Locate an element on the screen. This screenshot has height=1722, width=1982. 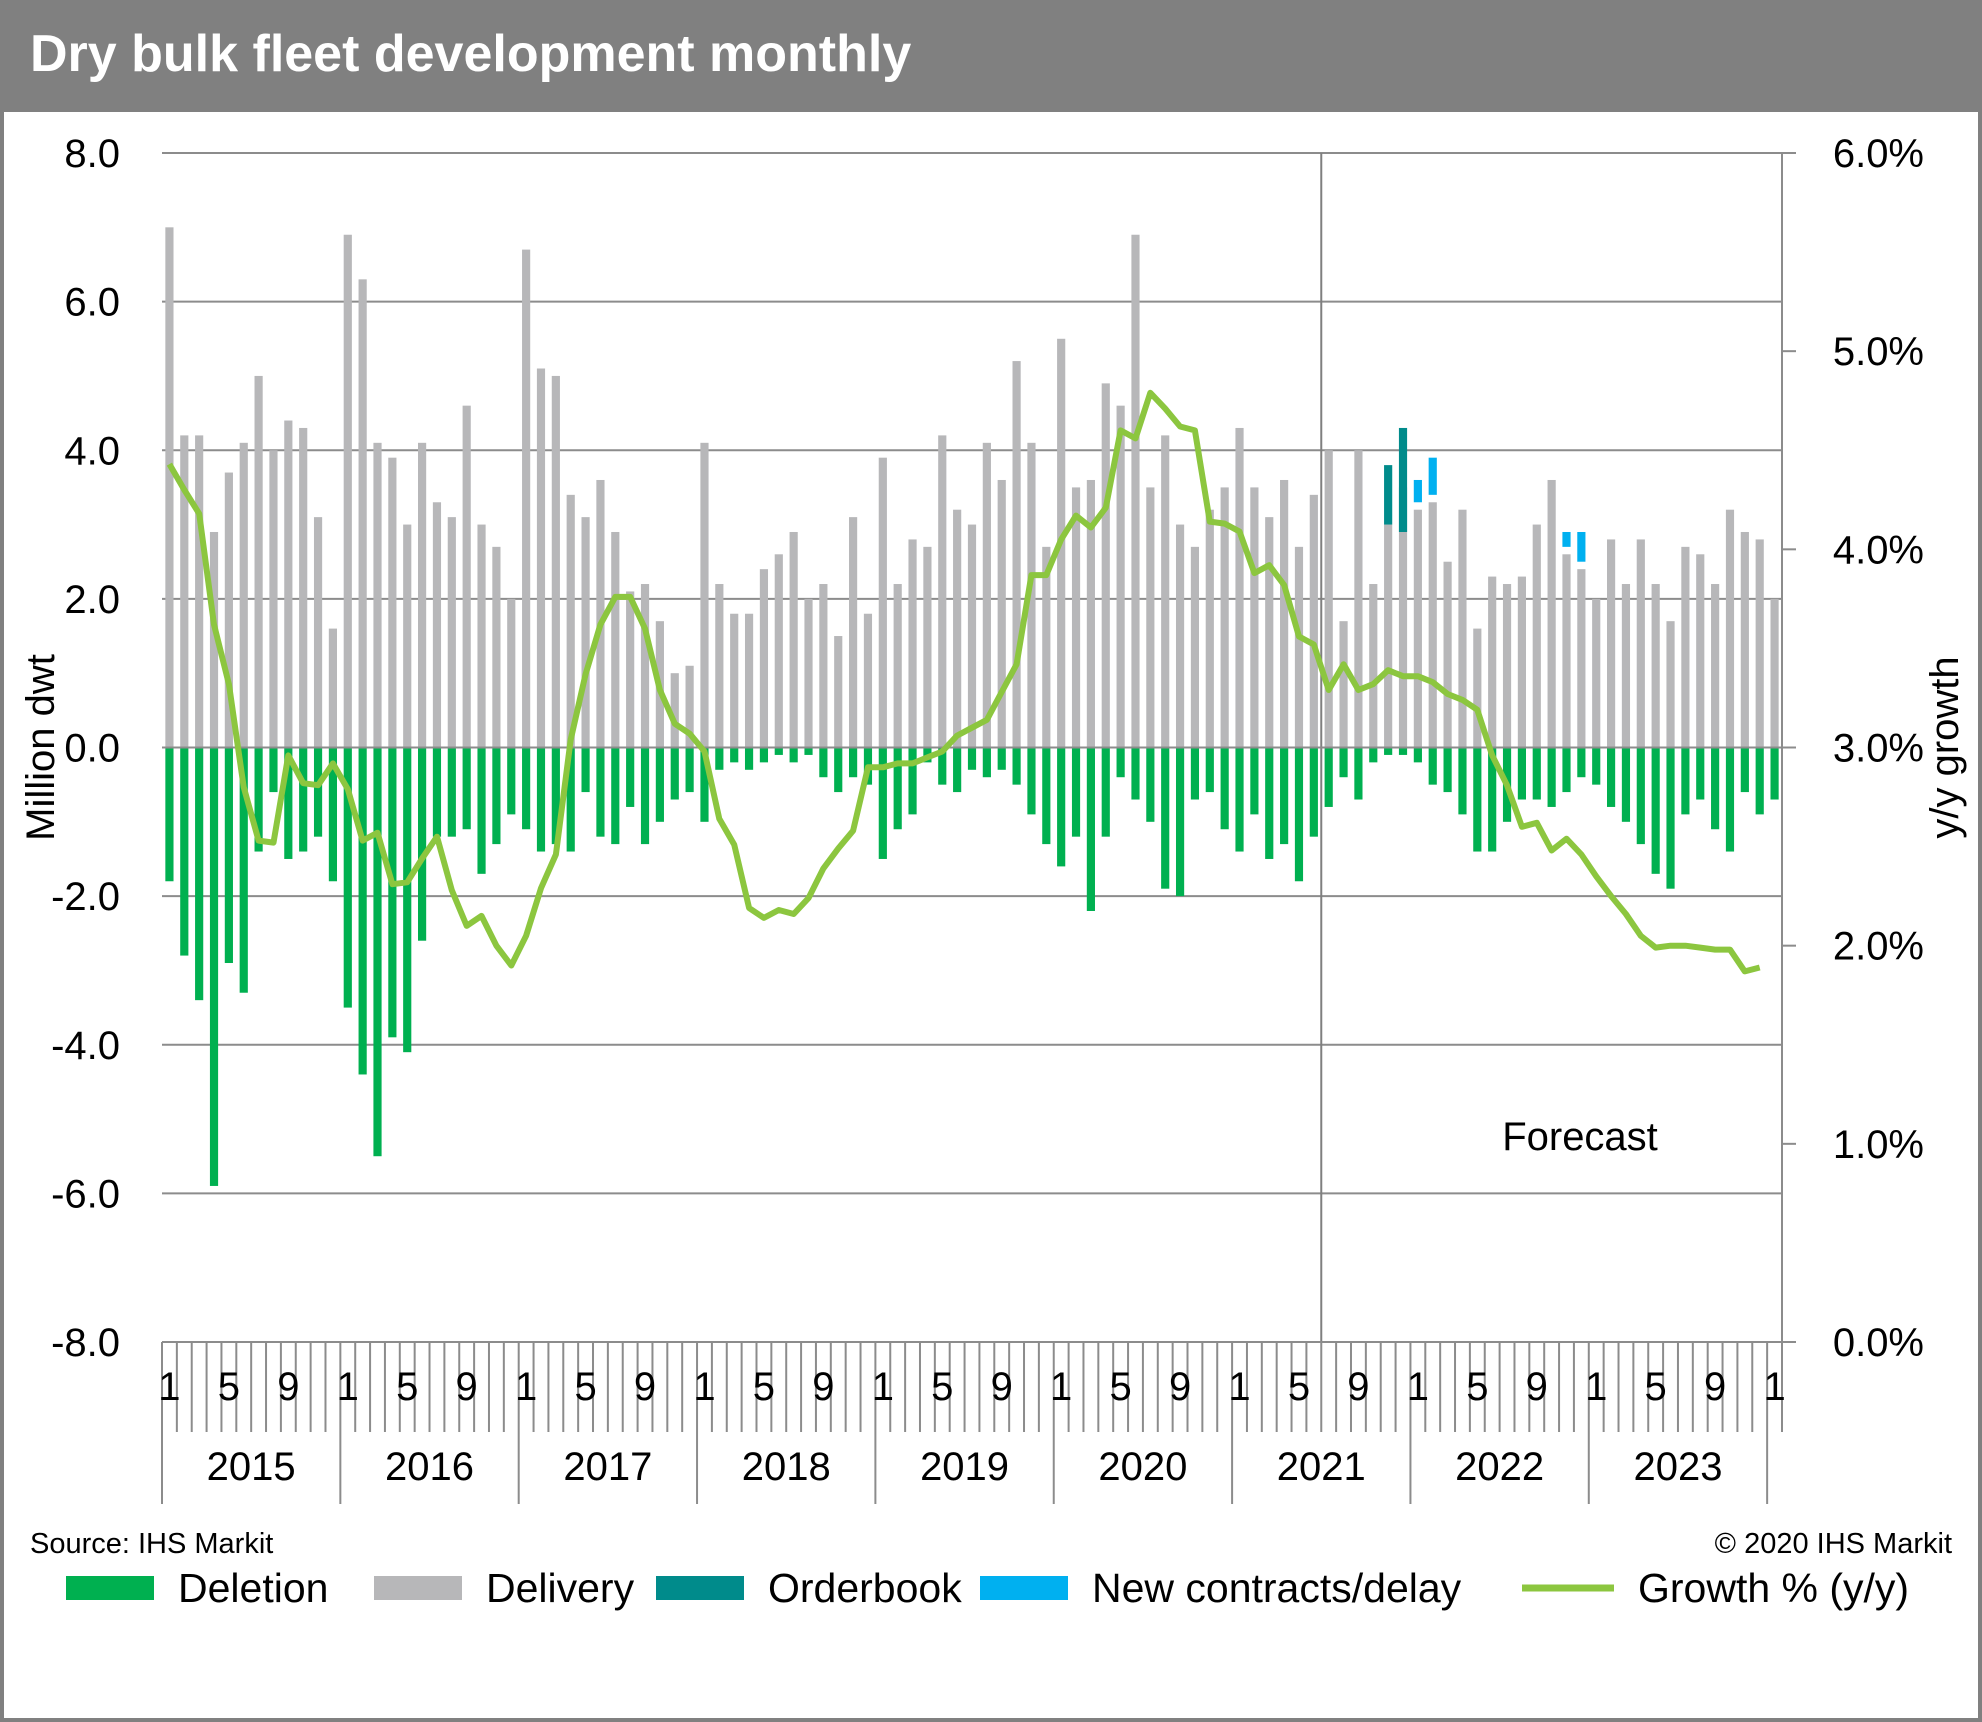
y2-tick-label: 1.0% is located at coordinates (1878, 1145).